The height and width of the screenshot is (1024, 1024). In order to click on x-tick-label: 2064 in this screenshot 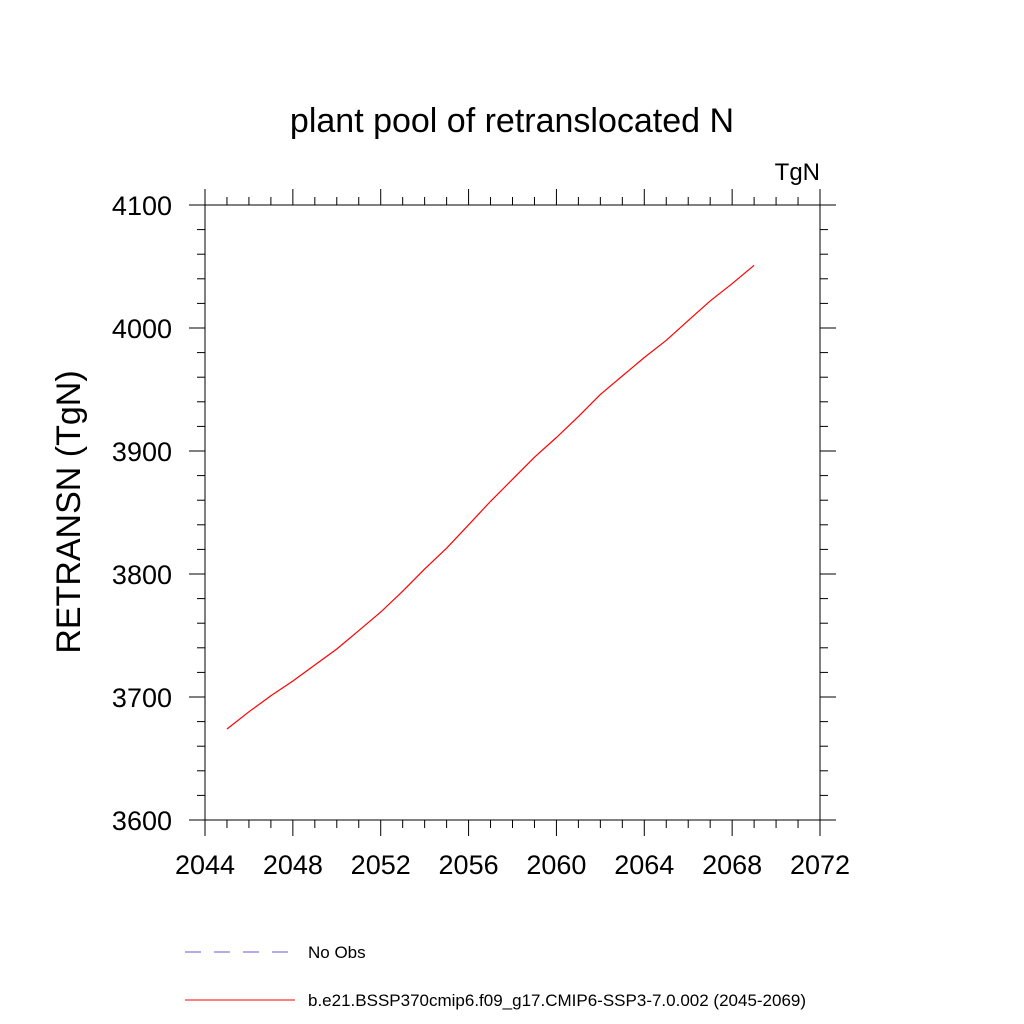, I will do `click(644, 865)`.